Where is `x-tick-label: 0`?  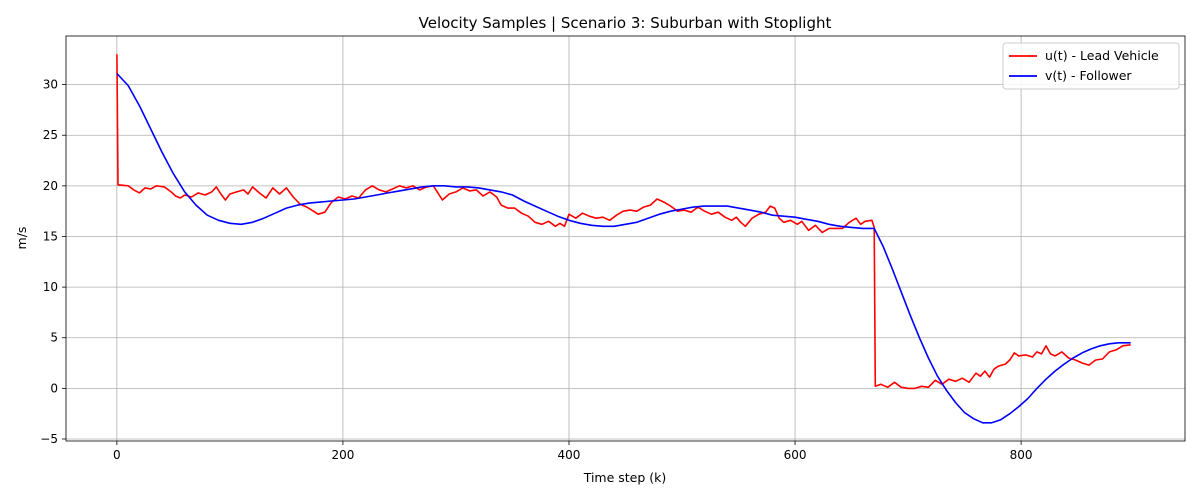 x-tick-label: 0 is located at coordinates (117, 455).